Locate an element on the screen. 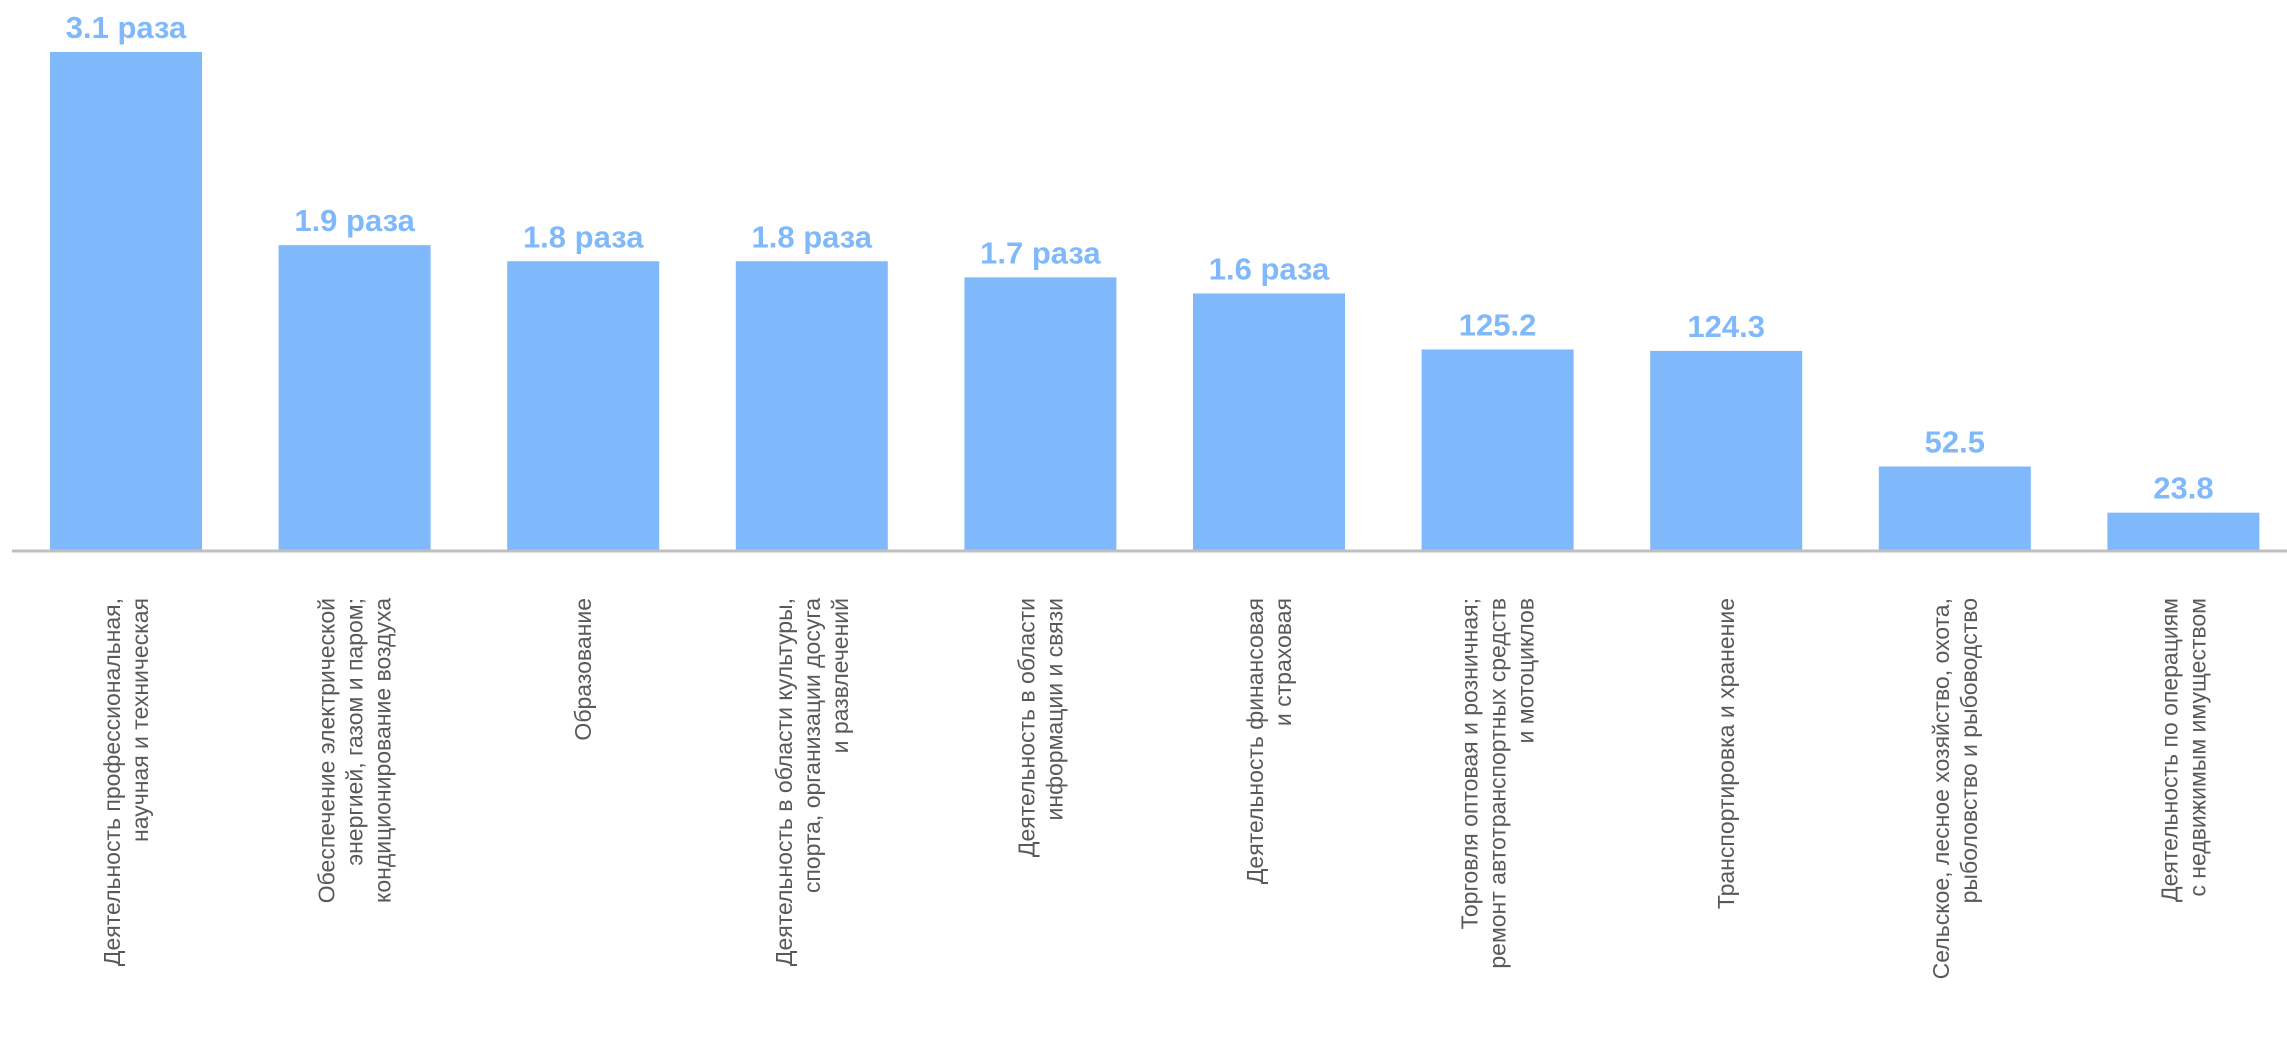  bar-value-label-4: 1.8 раза is located at coordinates (812, 236).